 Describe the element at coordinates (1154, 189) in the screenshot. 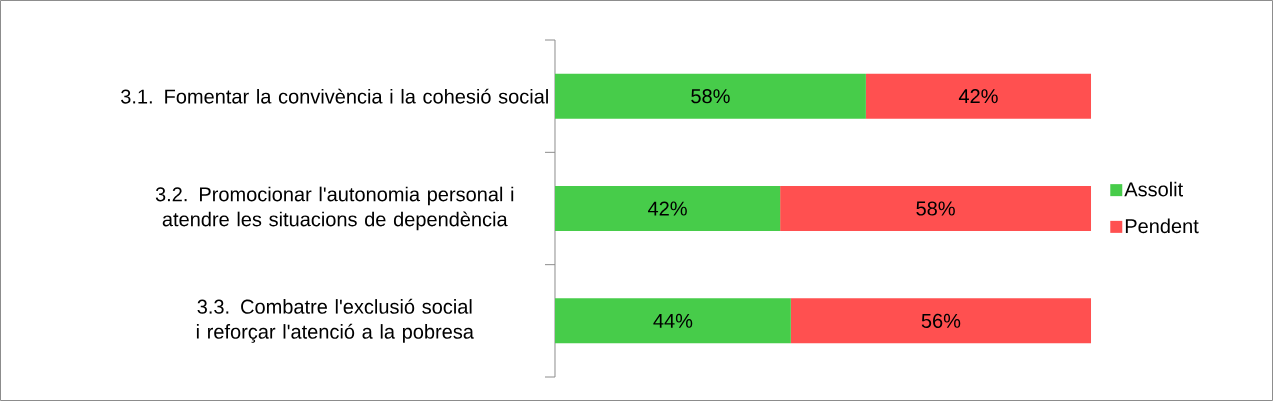

I see `legend-label: Assolit` at that location.